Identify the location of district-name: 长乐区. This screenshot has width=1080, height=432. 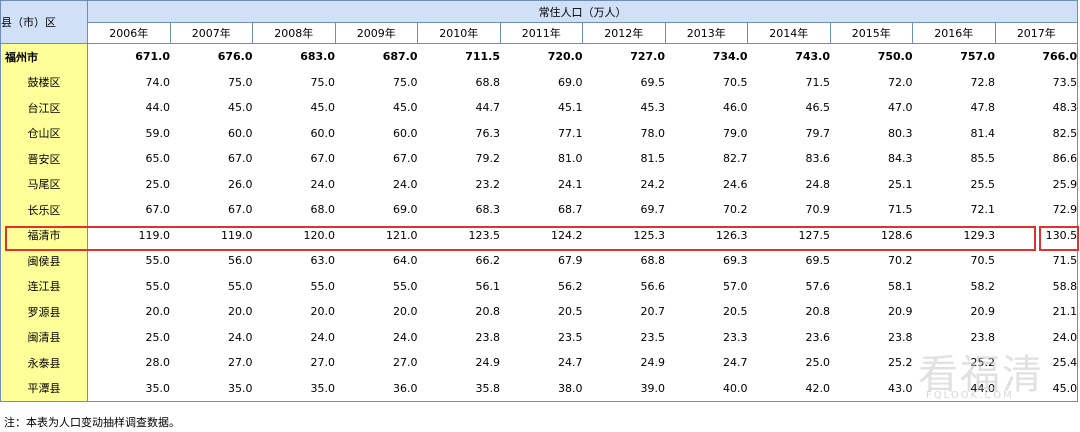
(44, 210).